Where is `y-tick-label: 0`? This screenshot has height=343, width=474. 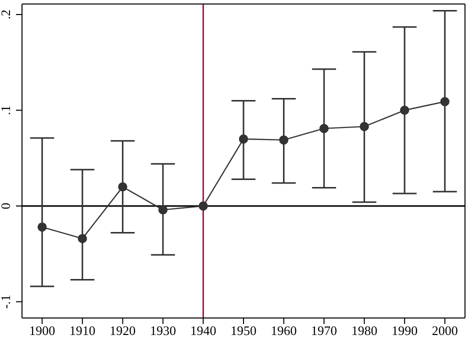 y-tick-label: 0 is located at coordinates (6, 206).